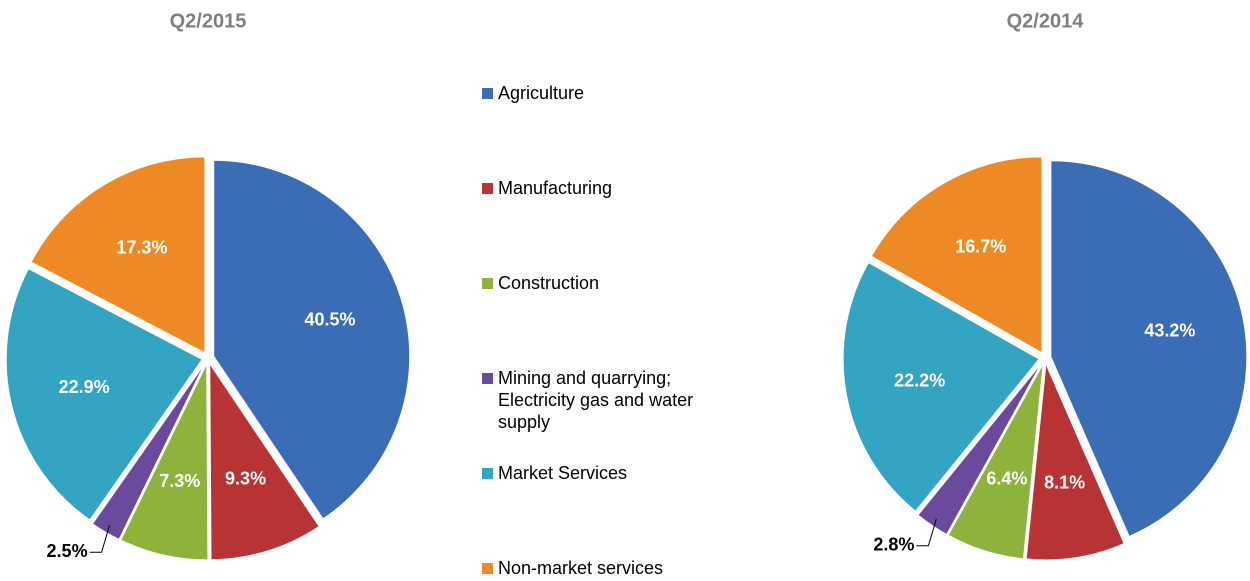 The image size is (1250, 581). What do you see at coordinates (563, 473) in the screenshot?
I see `legend-label: Market Services` at bounding box center [563, 473].